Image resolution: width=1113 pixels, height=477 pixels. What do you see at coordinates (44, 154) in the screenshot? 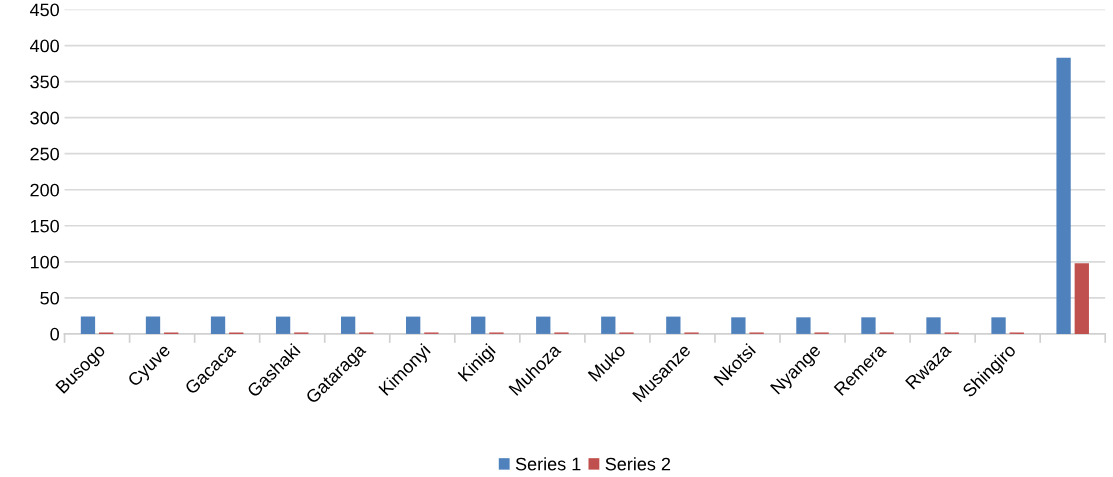
I see `y-tick-label: 250` at bounding box center [44, 154].